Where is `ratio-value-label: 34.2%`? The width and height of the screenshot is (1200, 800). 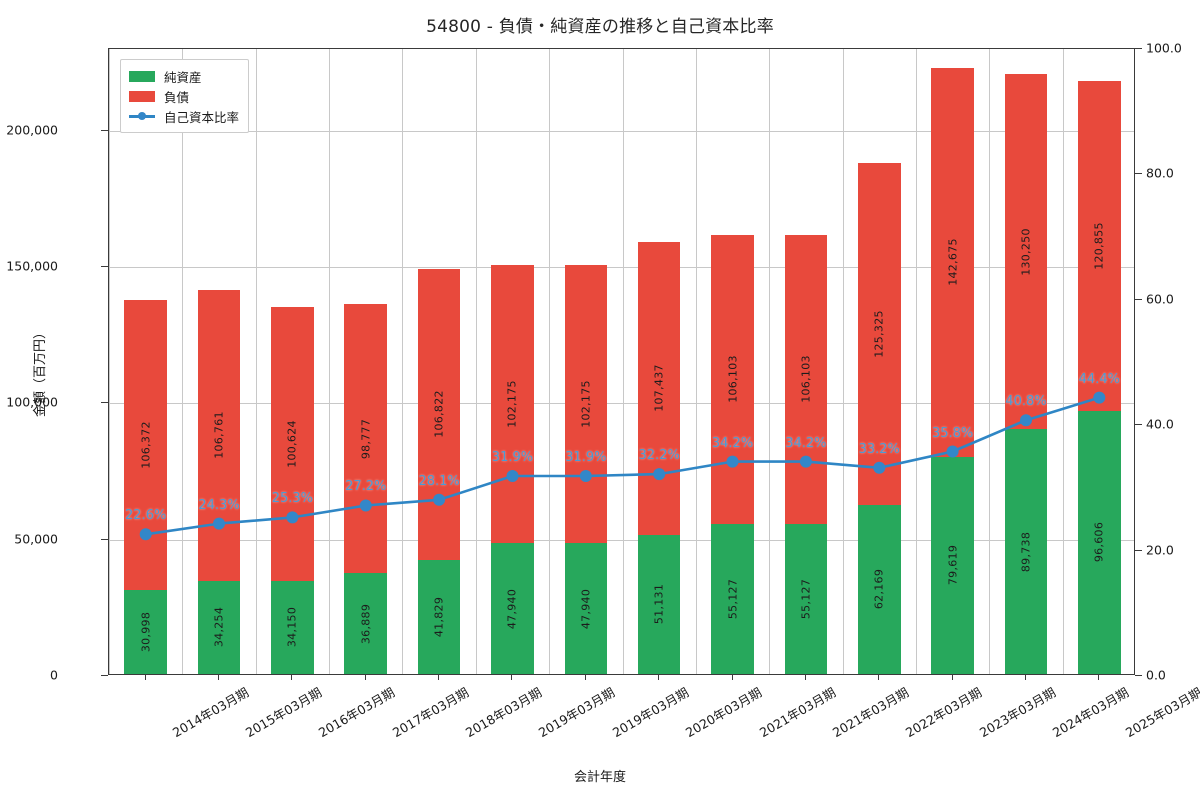 ratio-value-label: 34.2% is located at coordinates (806, 443).